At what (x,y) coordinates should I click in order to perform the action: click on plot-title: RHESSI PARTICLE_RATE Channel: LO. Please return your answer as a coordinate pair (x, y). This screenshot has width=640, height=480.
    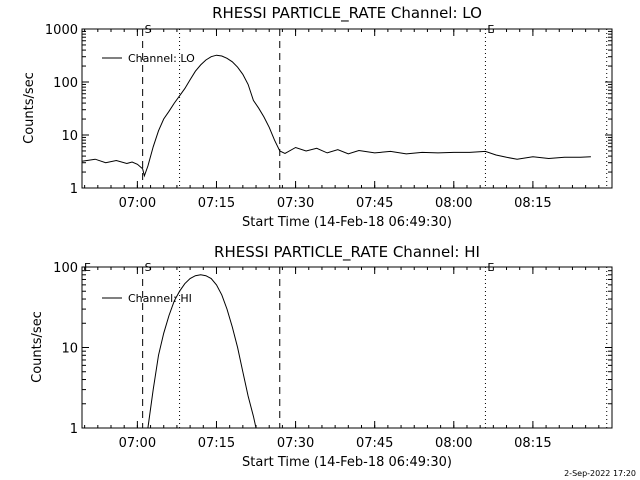
    Looking at the image, I should click on (347, 13).